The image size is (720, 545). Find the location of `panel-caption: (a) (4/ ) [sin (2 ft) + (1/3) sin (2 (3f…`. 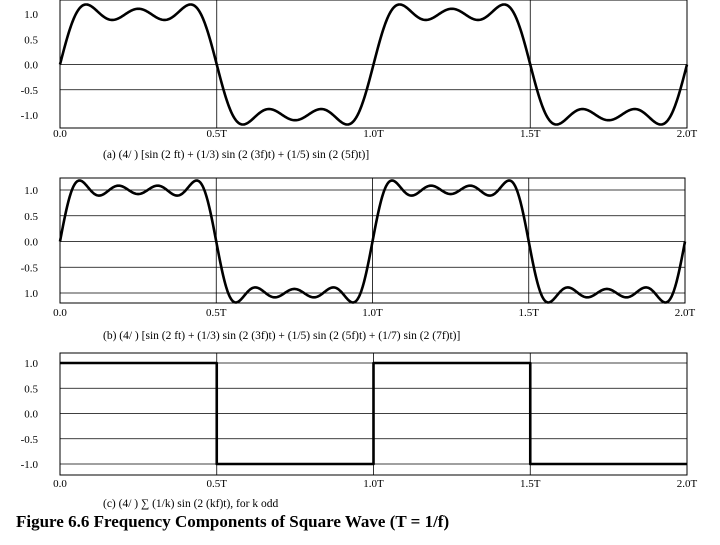

panel-caption: (a) (4/ ) [sin (2 ft) + (1/3) sin (2 (3f… is located at coordinates (236, 155).